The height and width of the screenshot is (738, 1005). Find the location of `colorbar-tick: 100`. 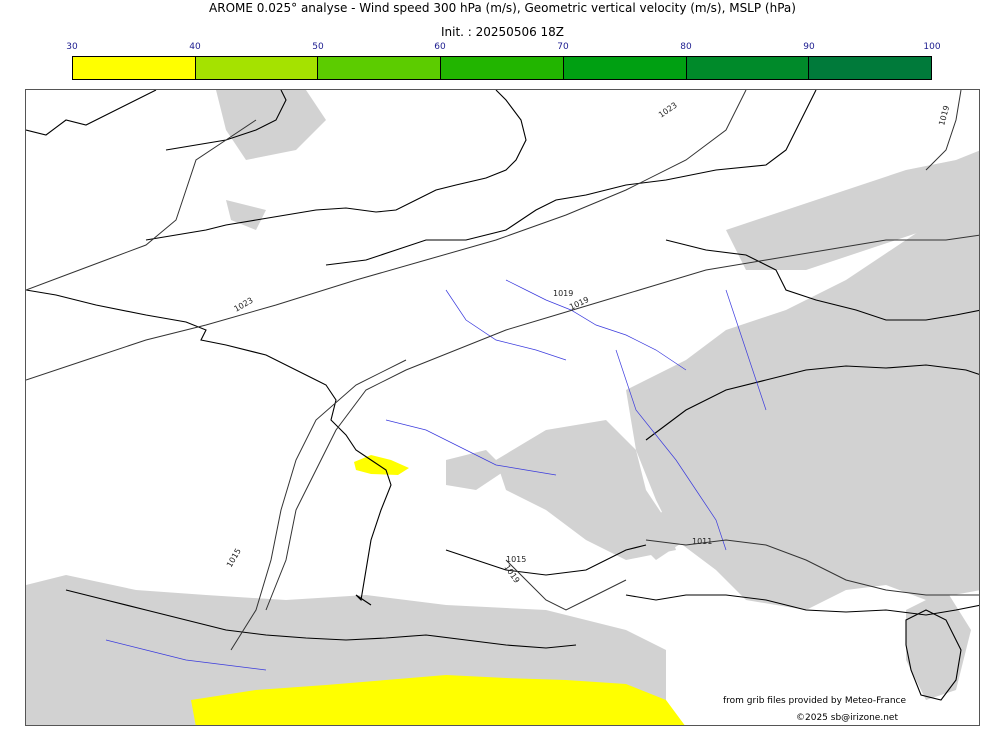

colorbar-tick: 100 is located at coordinates (932, 47).